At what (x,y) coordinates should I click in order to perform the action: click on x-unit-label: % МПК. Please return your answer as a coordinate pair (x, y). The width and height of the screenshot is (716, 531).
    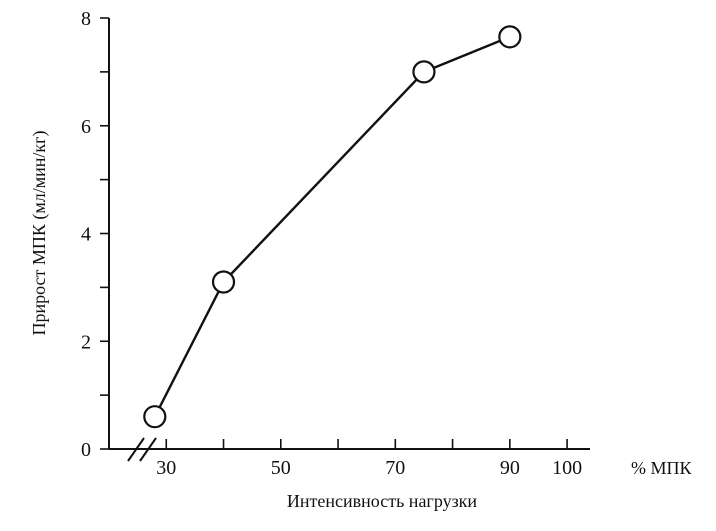
    Looking at the image, I should click on (661, 468).